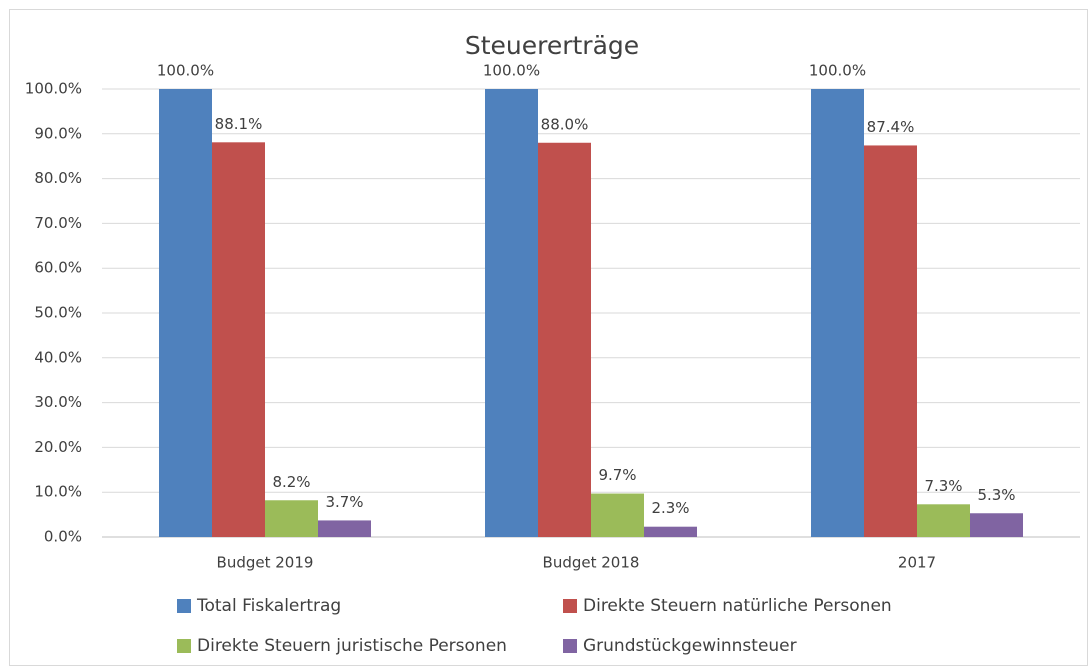 Image resolution: width=1090 pixels, height=668 pixels. What do you see at coordinates (58, 313) in the screenshot?
I see `y-tick-label: 50.0%` at bounding box center [58, 313].